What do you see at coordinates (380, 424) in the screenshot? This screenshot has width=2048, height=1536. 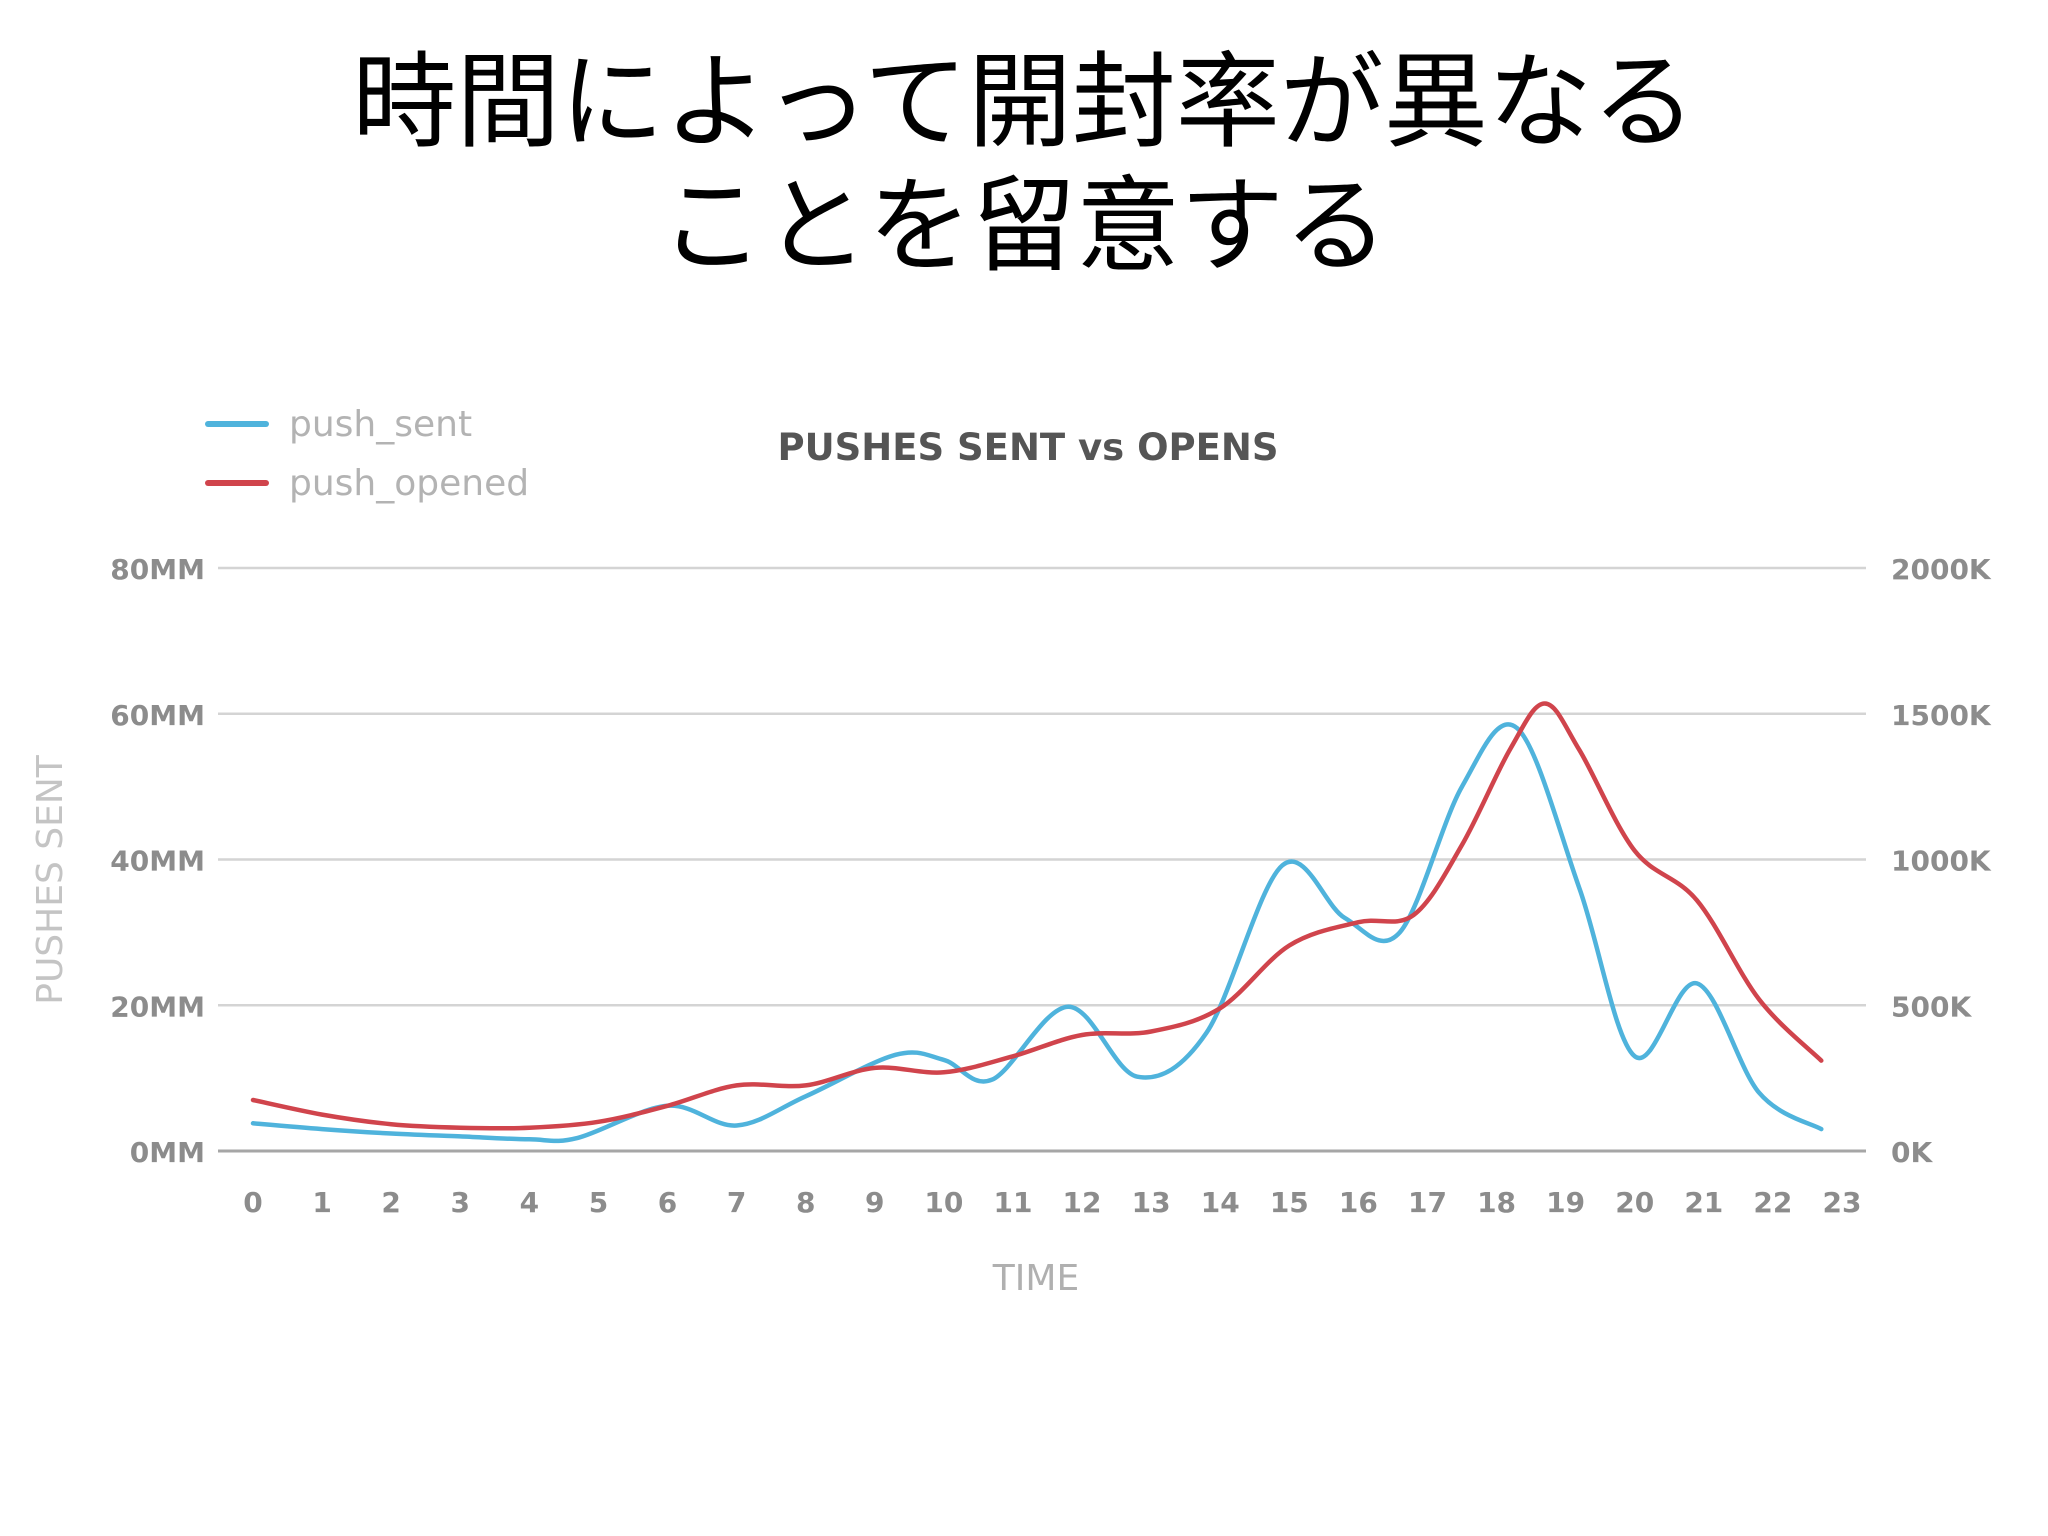 I see `legend-label: push_sent` at bounding box center [380, 424].